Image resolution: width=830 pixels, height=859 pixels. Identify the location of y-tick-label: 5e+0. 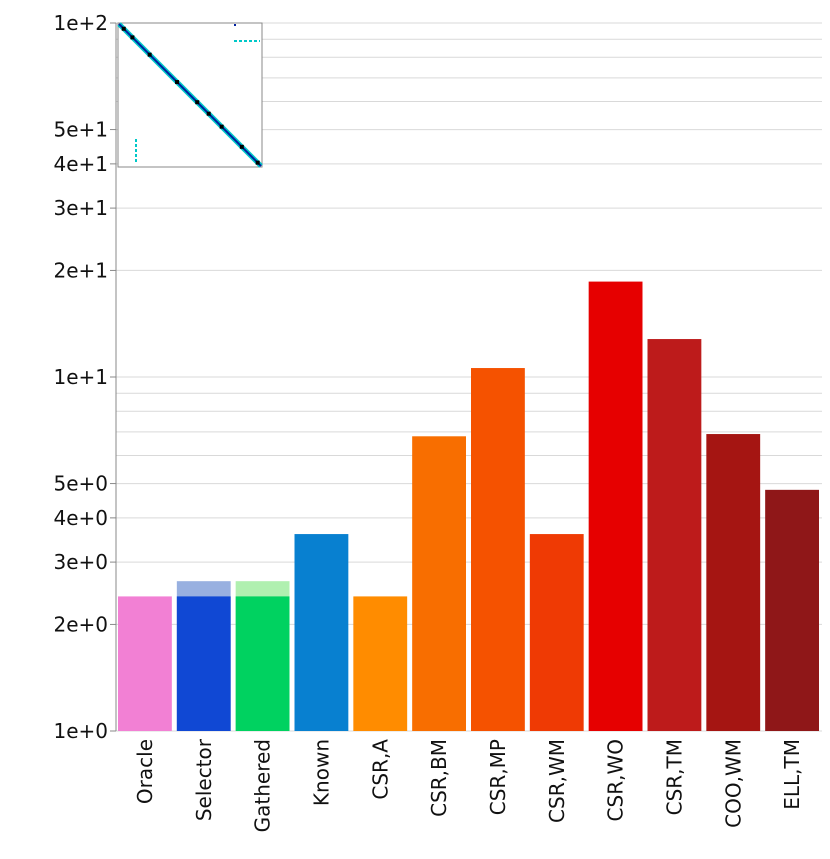
(80, 484).